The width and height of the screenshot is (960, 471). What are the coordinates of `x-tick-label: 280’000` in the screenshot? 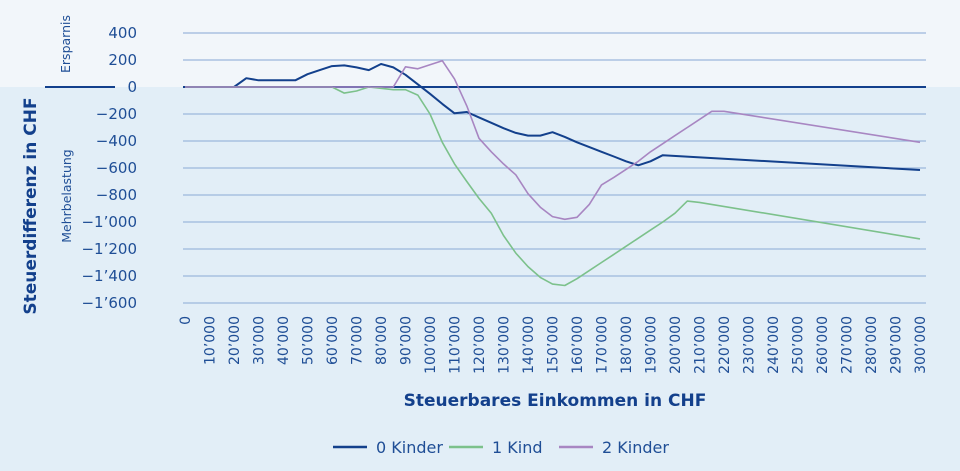 It's located at (872, 345).